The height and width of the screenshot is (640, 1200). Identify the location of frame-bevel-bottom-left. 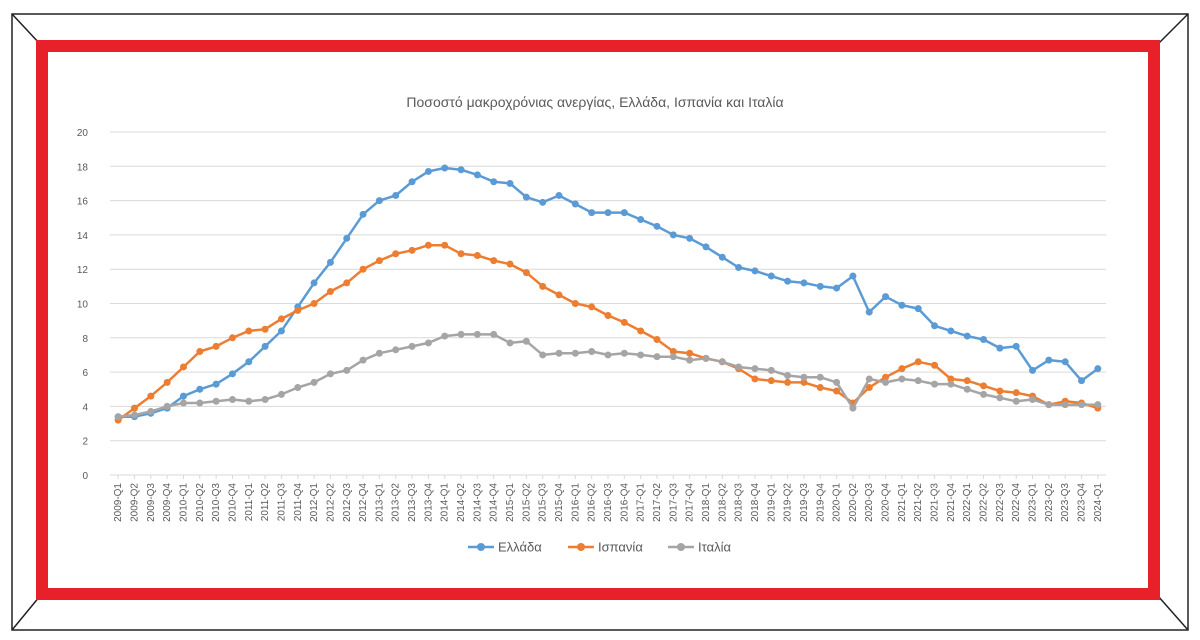
(26, 613).